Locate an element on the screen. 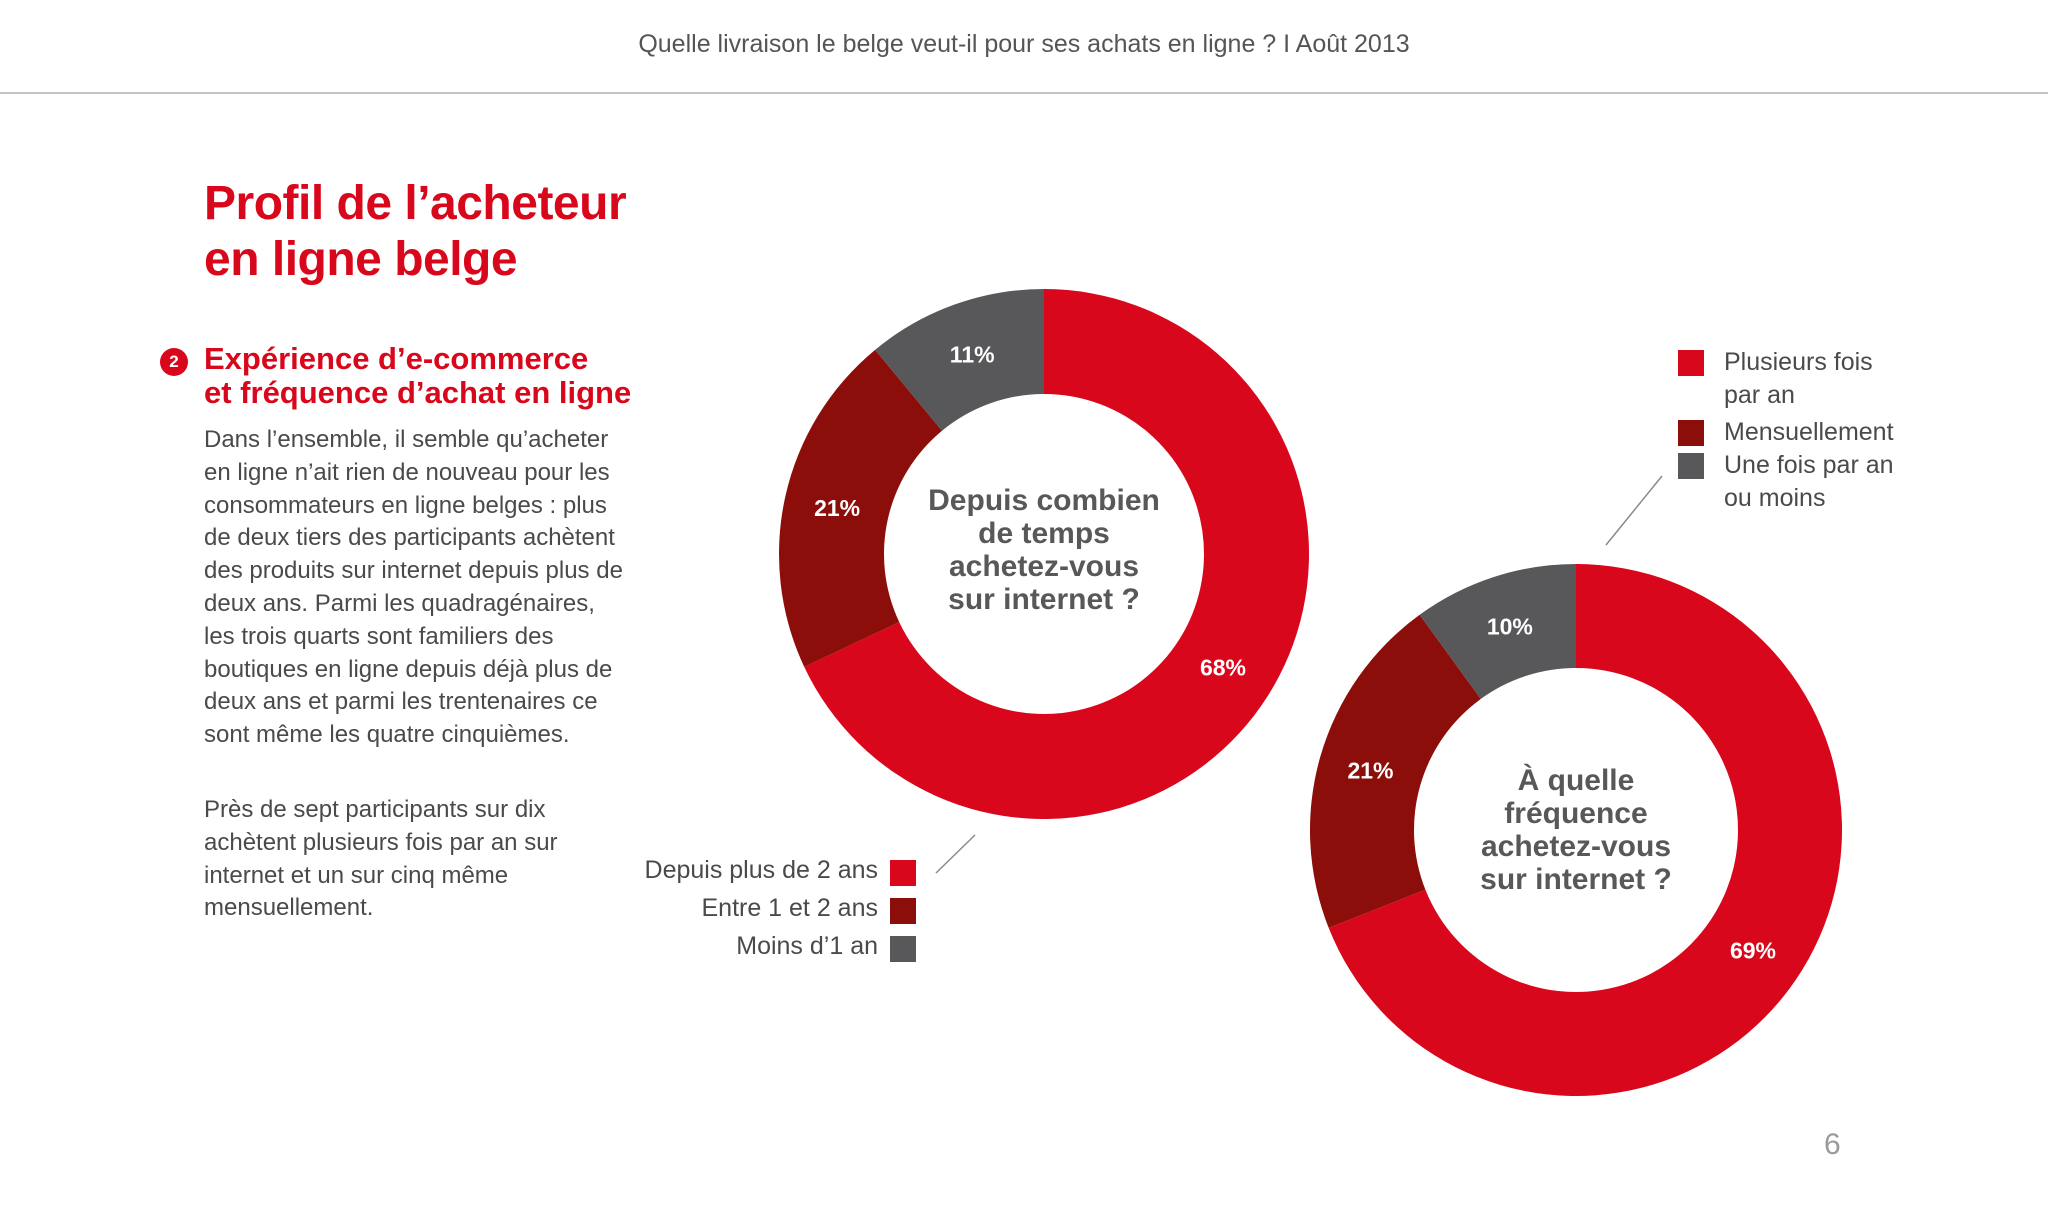 Image resolution: width=2048 pixels, height=1229 pixels. donut-center-title-line: fréquence is located at coordinates (1575, 813).